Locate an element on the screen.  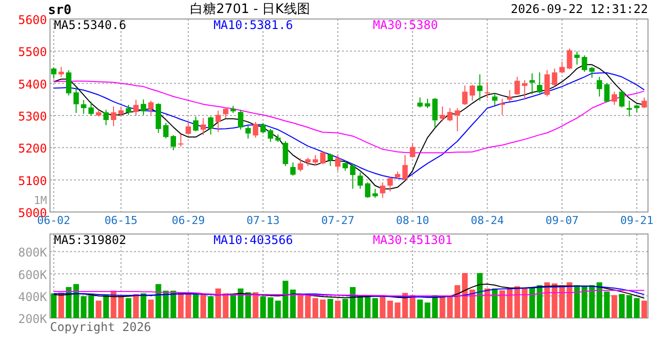
y-tick-label: 5200 is located at coordinates (32, 149).